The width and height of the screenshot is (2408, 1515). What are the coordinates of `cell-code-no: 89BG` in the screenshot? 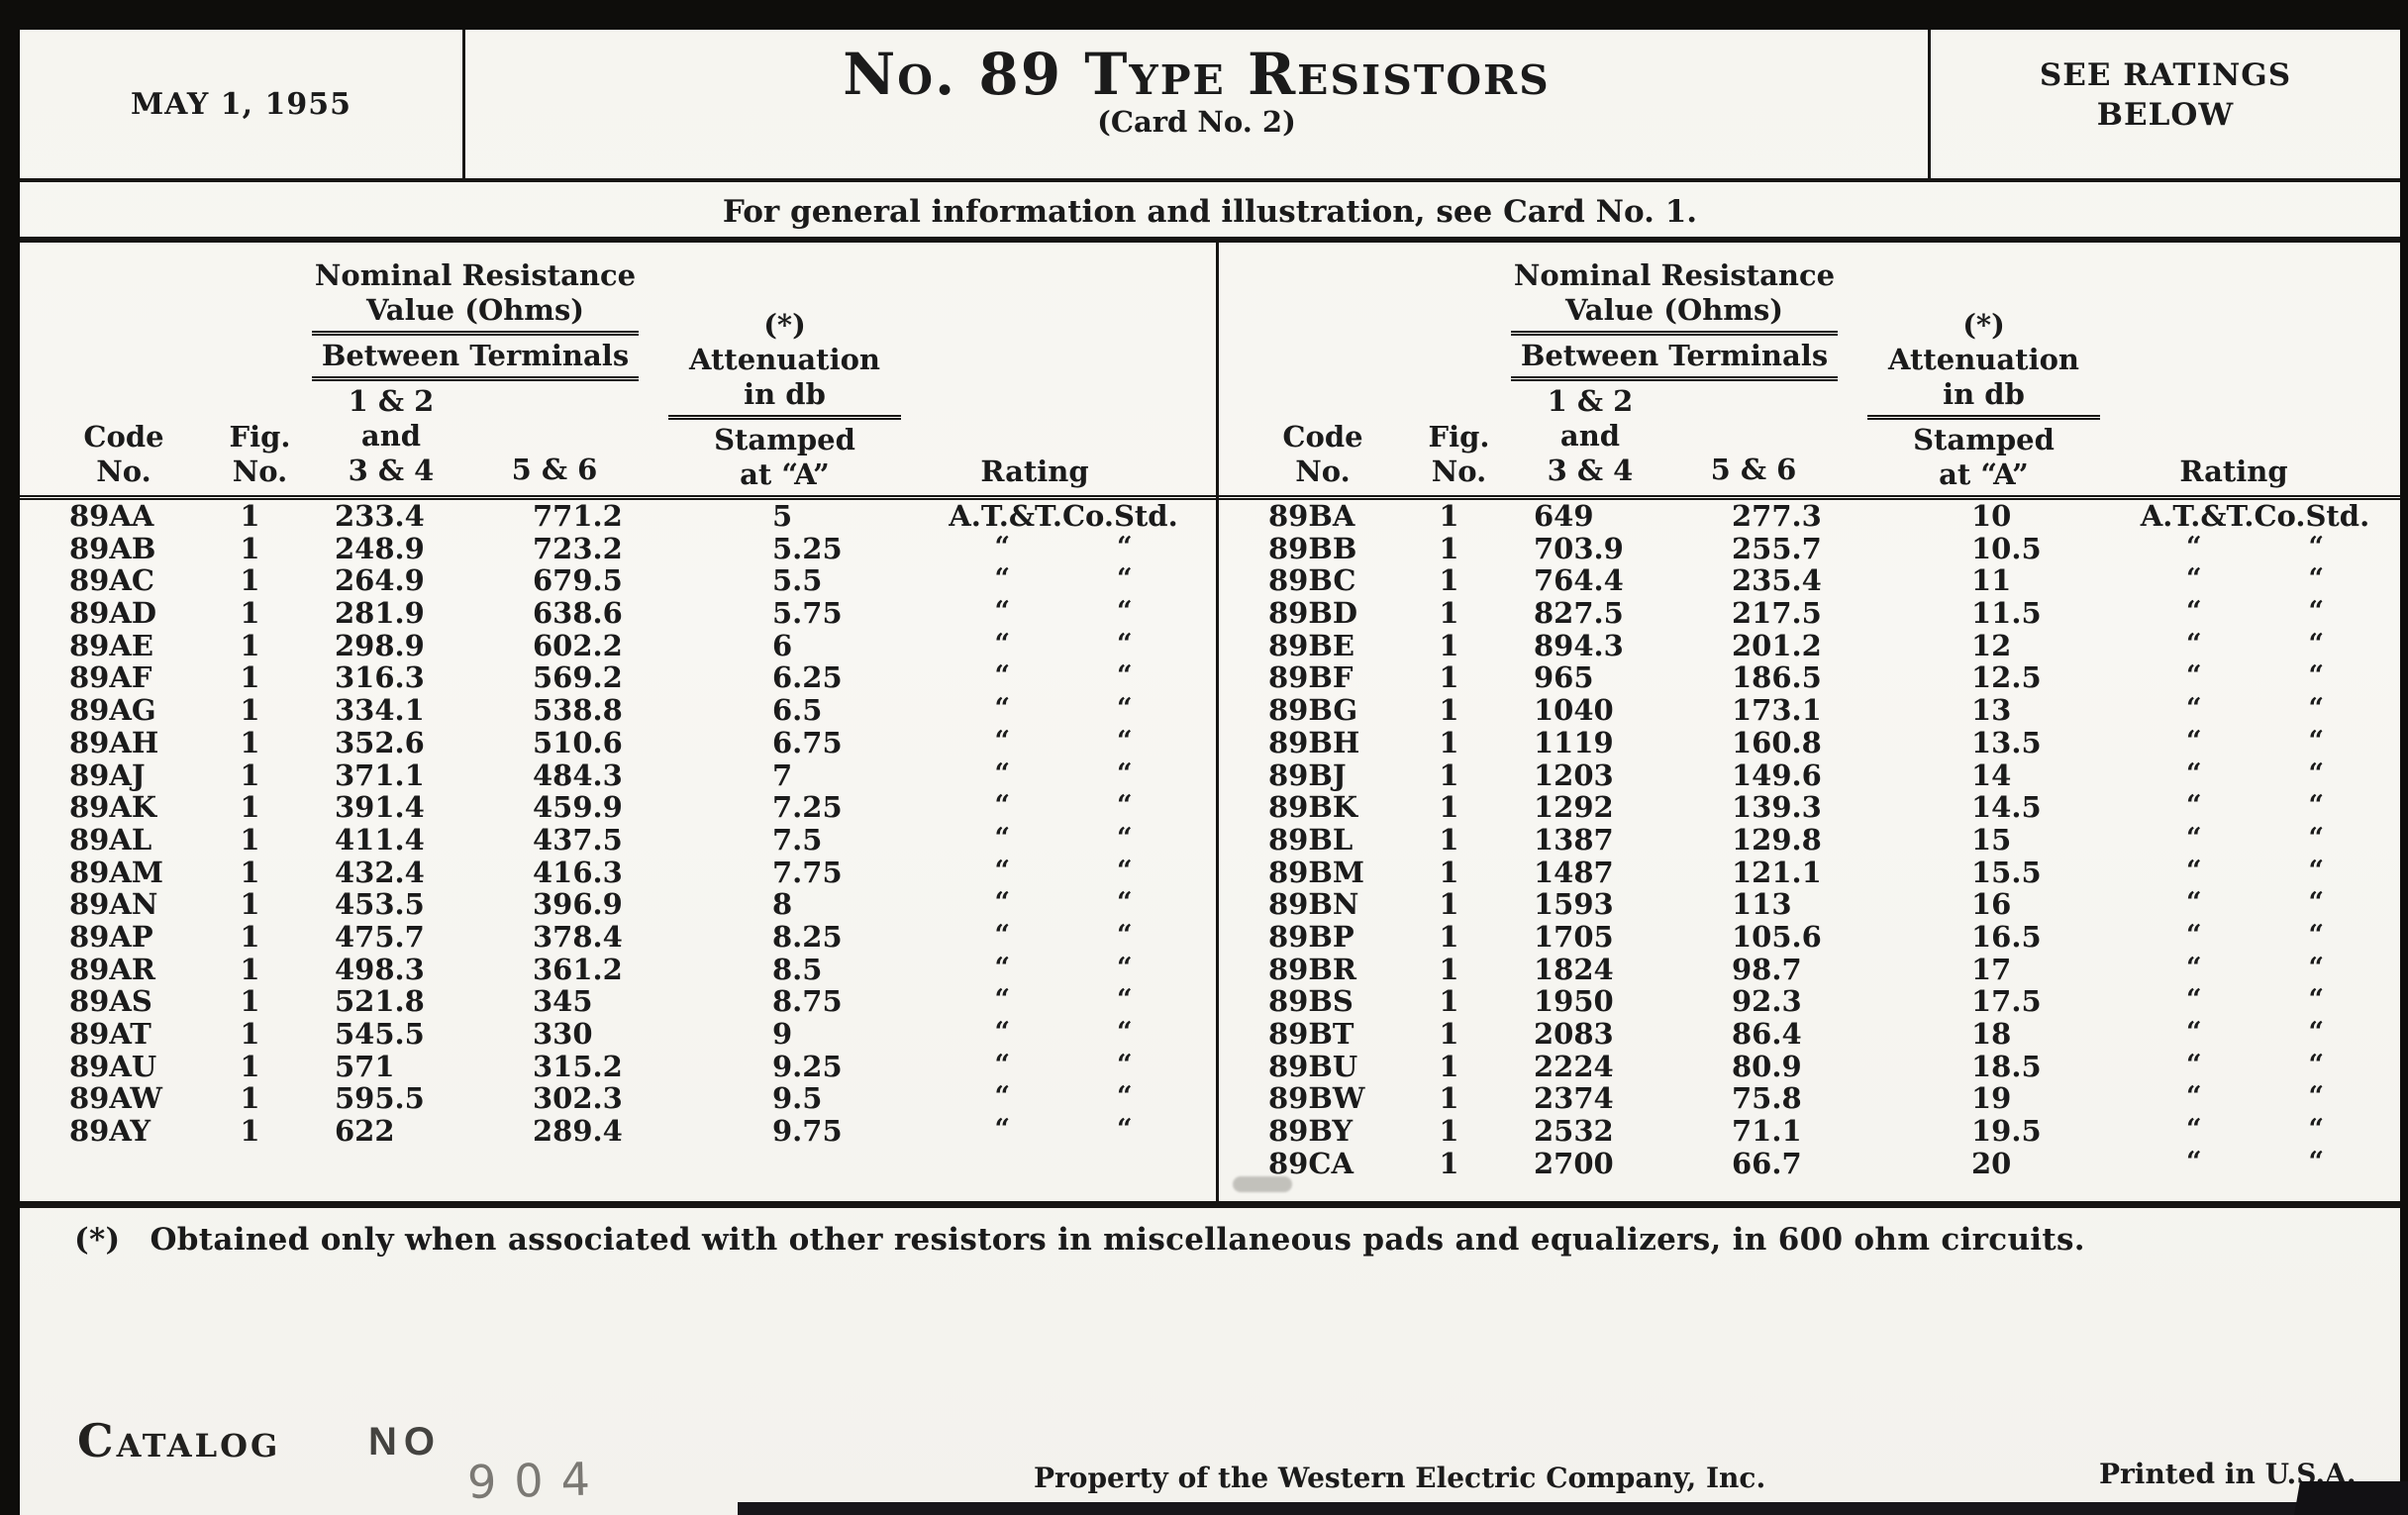 It's located at (1313, 710).